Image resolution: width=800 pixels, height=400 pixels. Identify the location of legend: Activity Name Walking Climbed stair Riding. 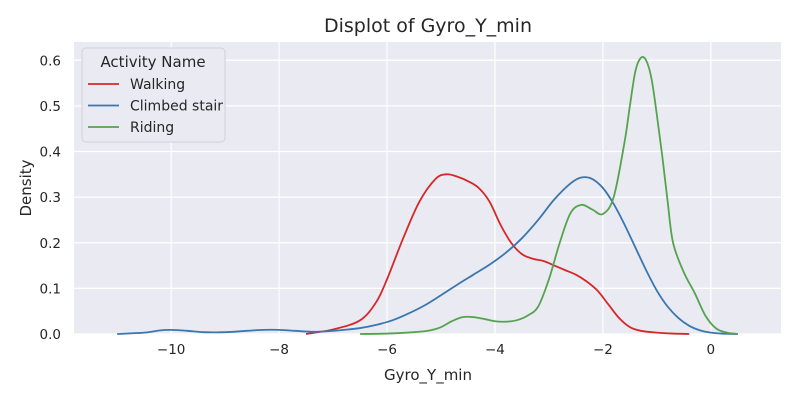
(153, 95).